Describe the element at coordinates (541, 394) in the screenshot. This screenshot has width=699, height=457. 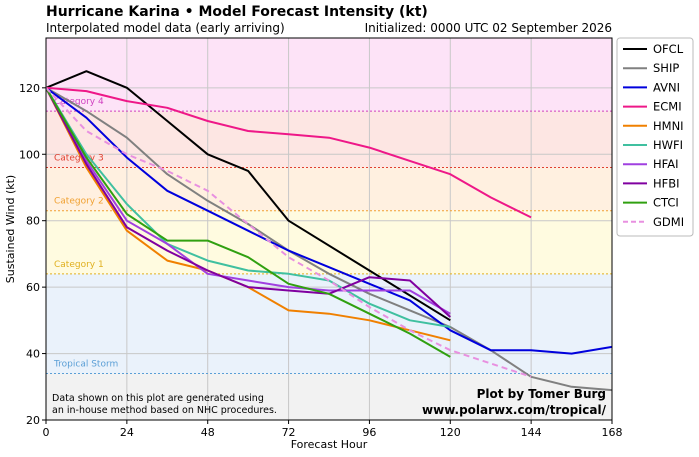
I see `credit-line1: Plot by Tomer Burg` at that location.